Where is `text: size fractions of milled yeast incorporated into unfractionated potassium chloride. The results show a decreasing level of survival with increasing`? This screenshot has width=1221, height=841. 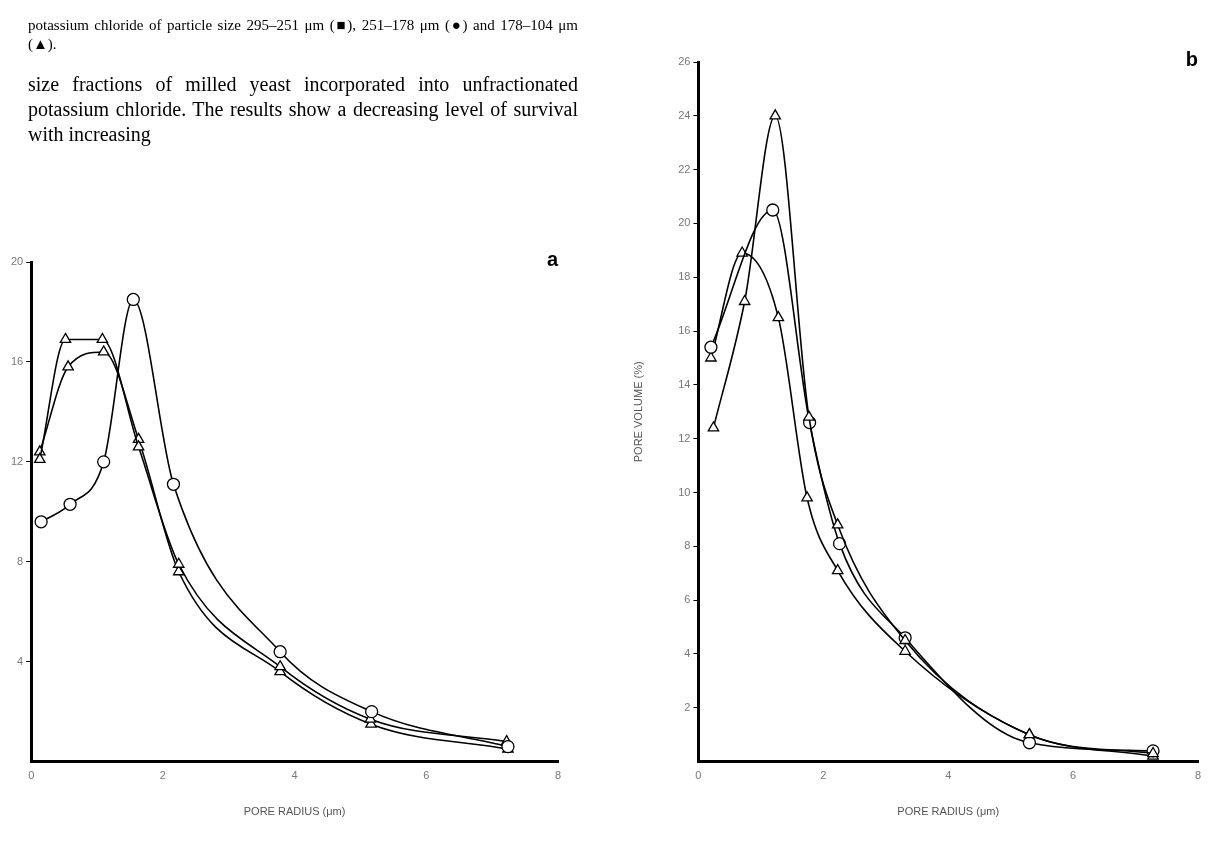 text: size fractions of milled yeast incorporated into unfractionated potassium chloride. The results show a decreasing level of survival with increasing is located at coordinates (303, 109).